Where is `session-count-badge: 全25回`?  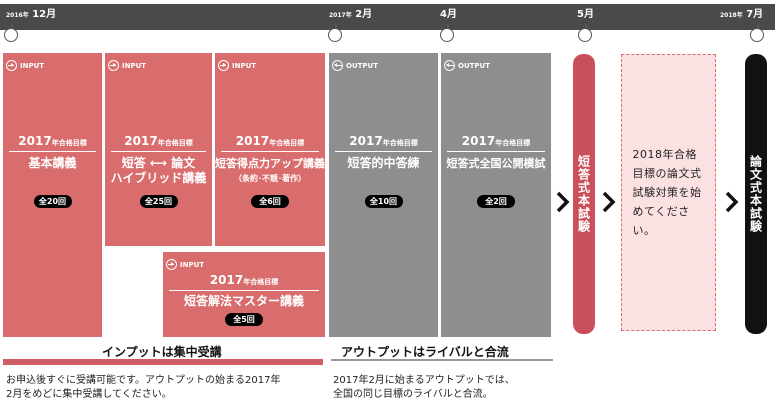
session-count-badge: 全25回 is located at coordinates (158, 201).